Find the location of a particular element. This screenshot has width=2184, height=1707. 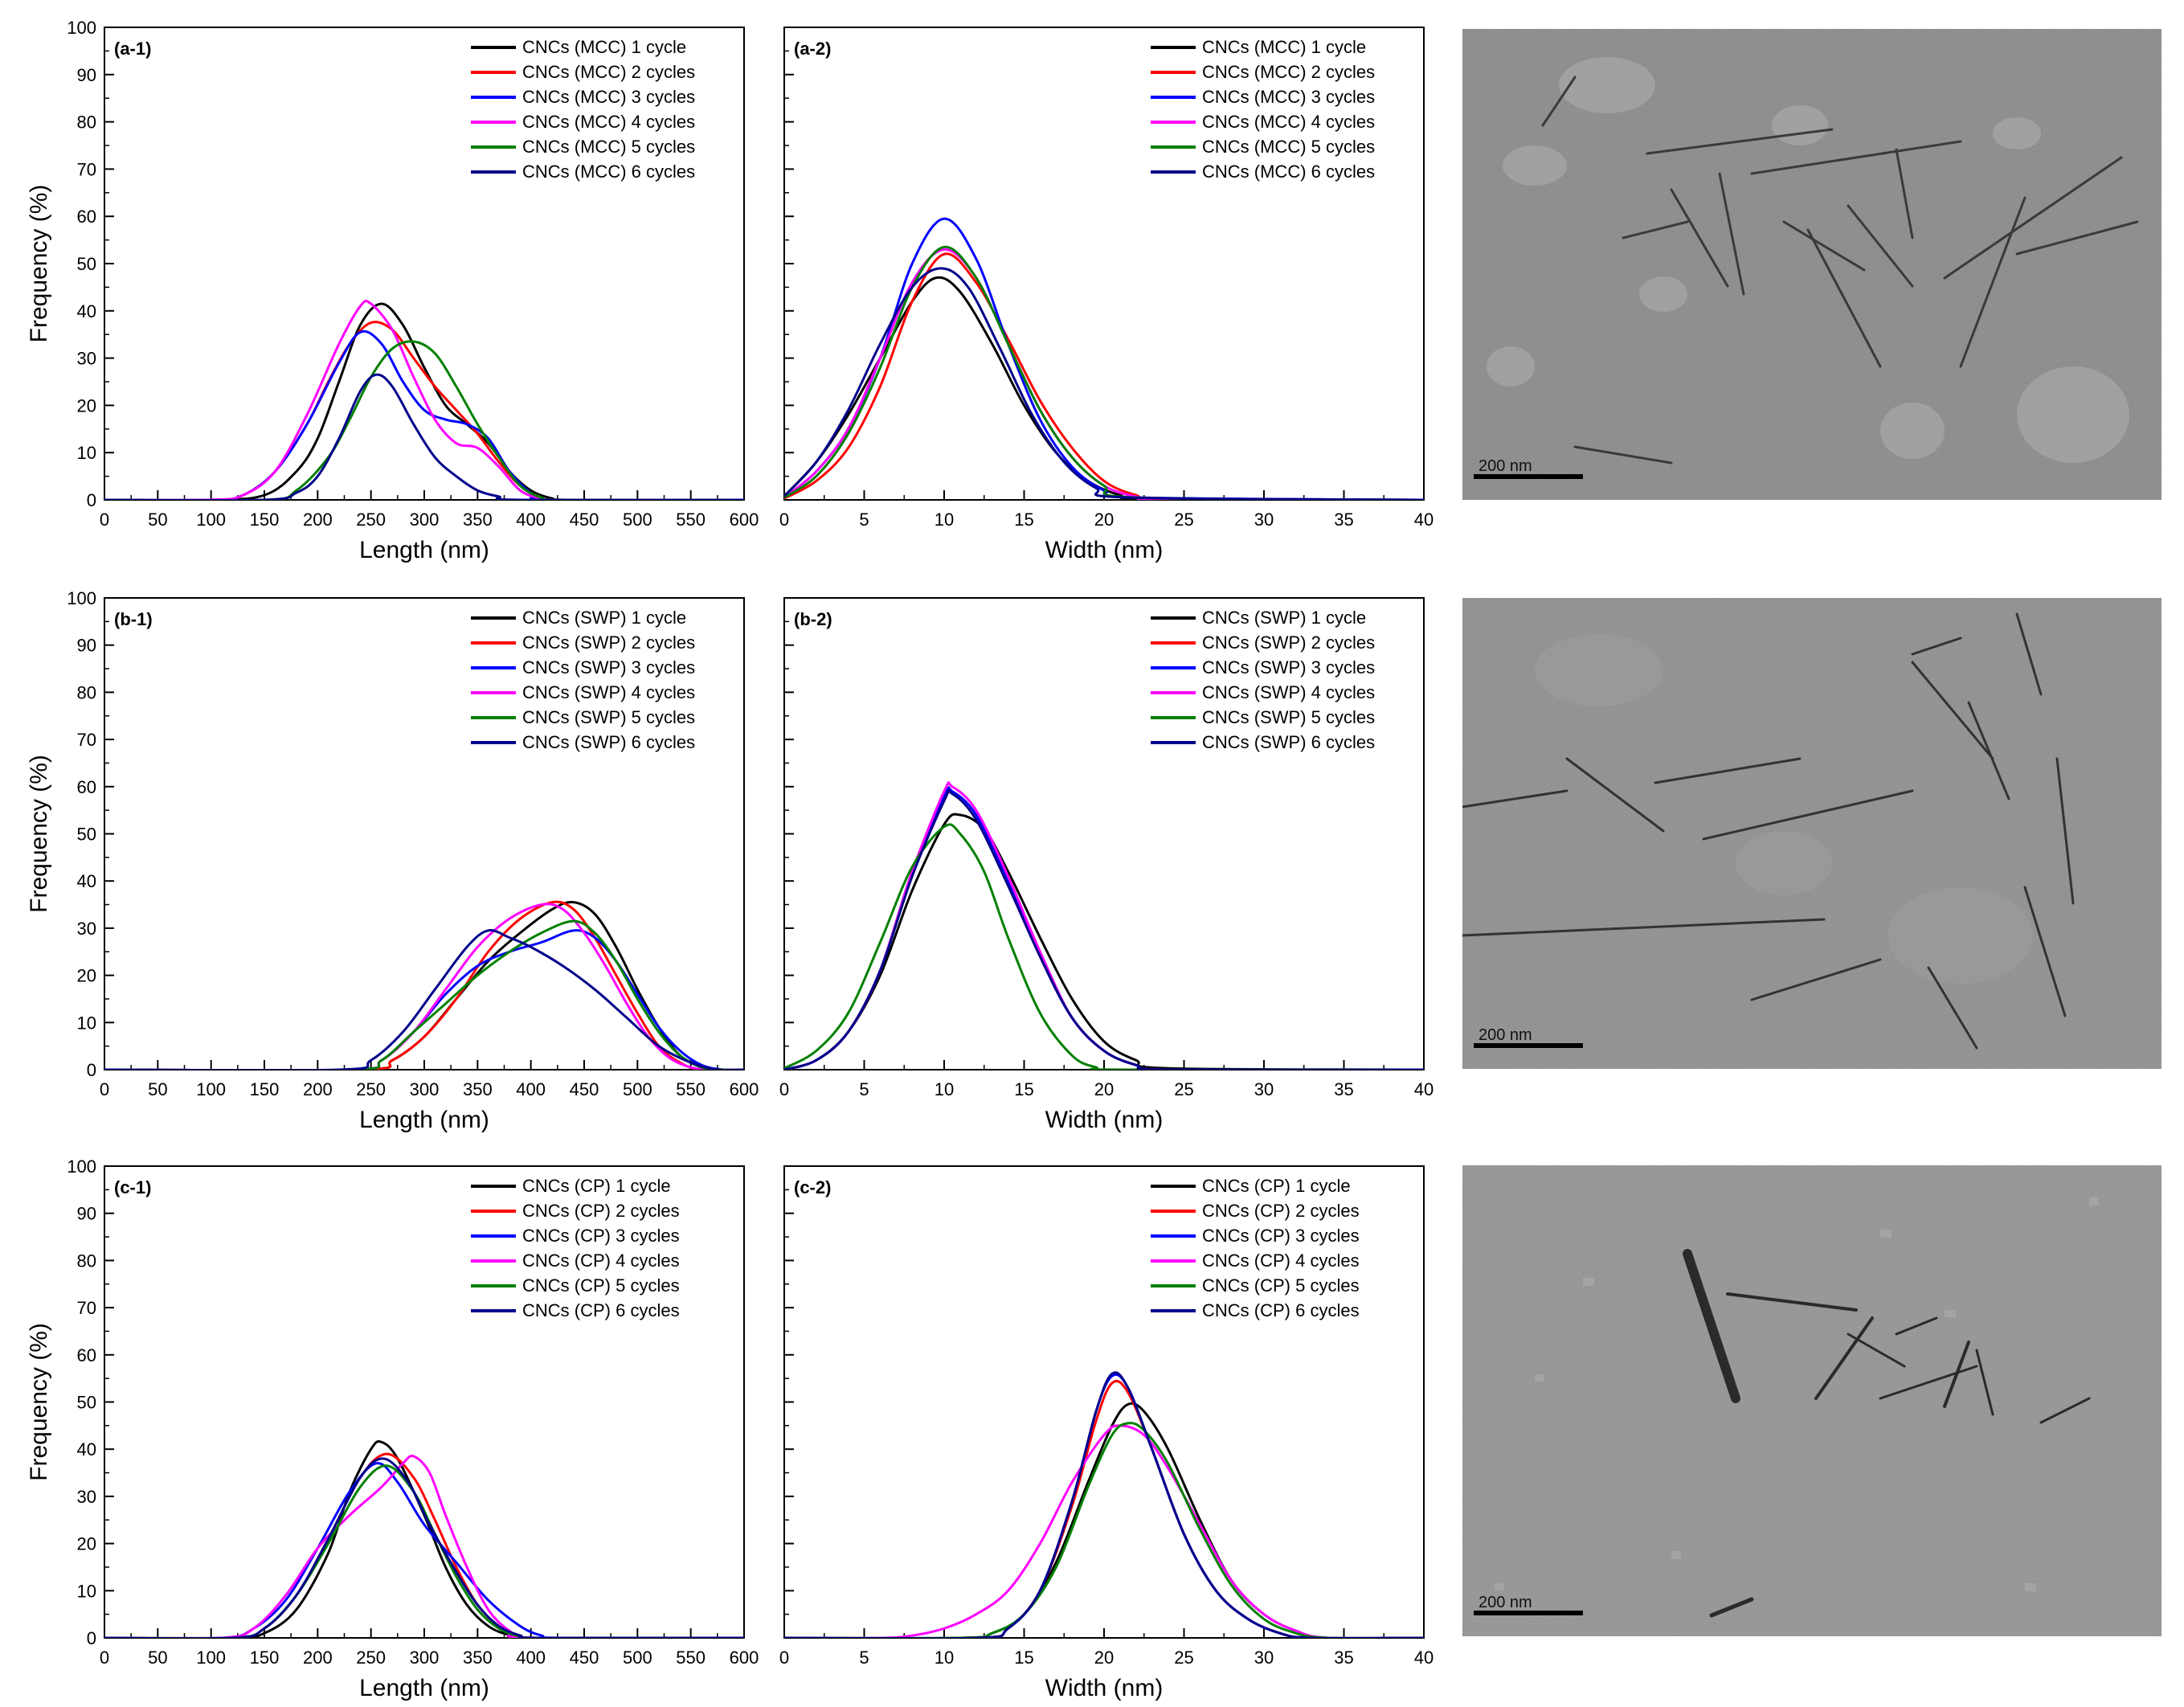

panel-label: (b-2) is located at coordinates (813, 619).